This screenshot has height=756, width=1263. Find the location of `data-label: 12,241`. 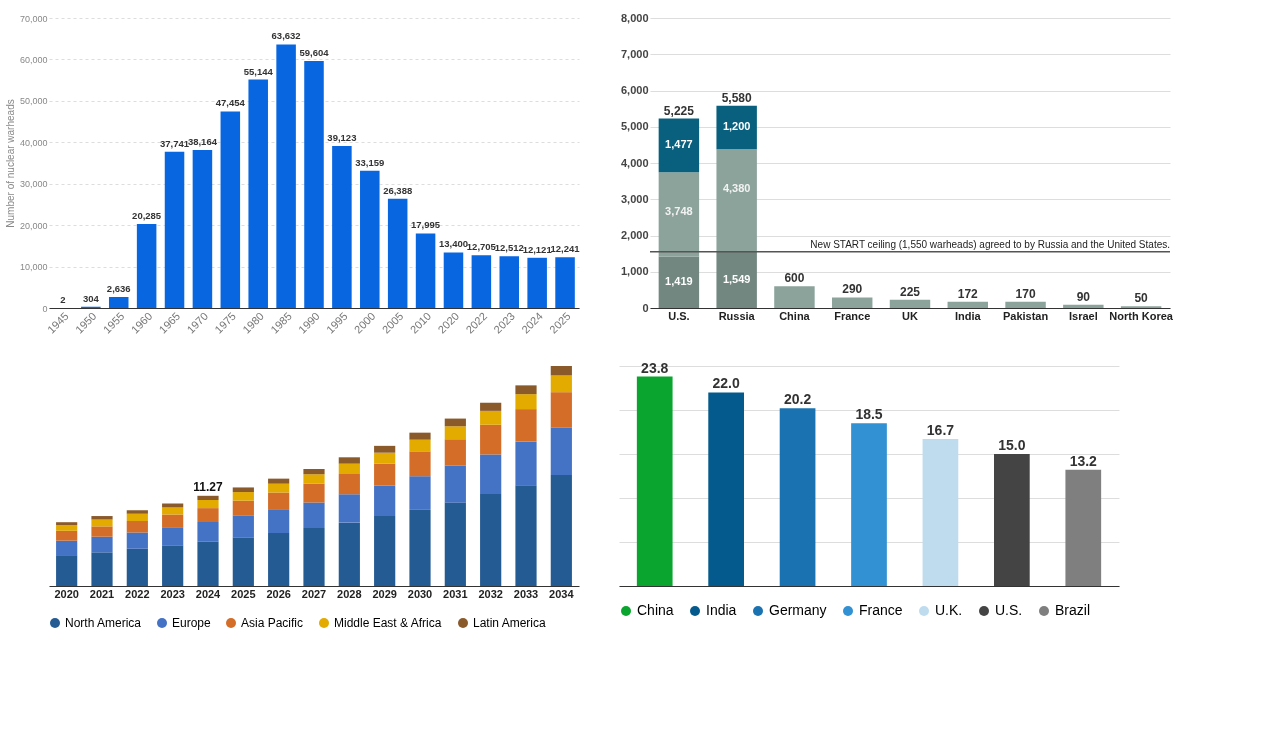

data-label: 12,241 is located at coordinates (565, 249).